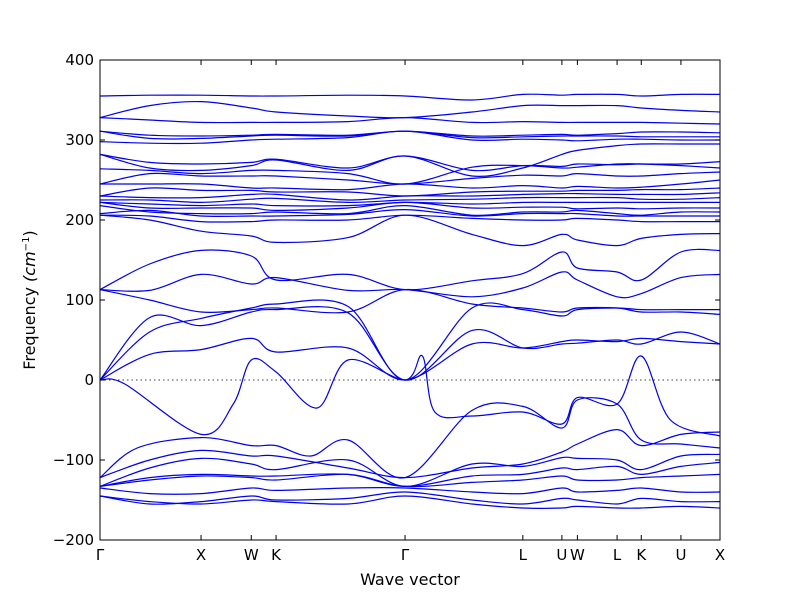 Image resolution: width=800 pixels, height=600 pixels. I want to click on y-tick-label: 0, so click(89, 380).